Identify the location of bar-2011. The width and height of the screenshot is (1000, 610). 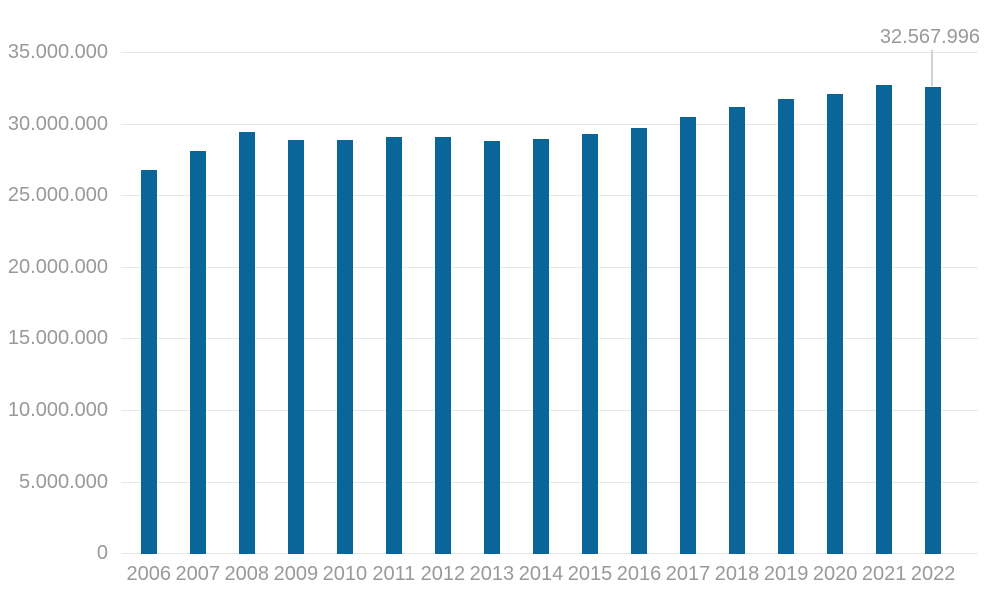
(393, 345).